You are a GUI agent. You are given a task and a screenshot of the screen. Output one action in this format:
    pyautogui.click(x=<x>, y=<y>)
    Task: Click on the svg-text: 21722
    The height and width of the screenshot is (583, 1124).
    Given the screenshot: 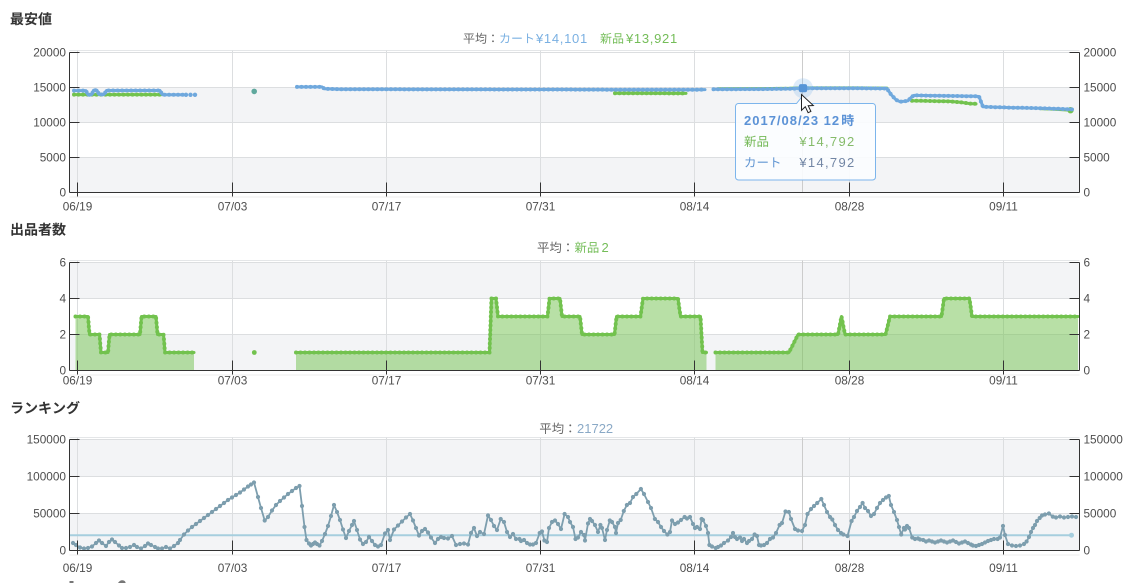 What is the action you would take?
    pyautogui.click(x=595, y=428)
    